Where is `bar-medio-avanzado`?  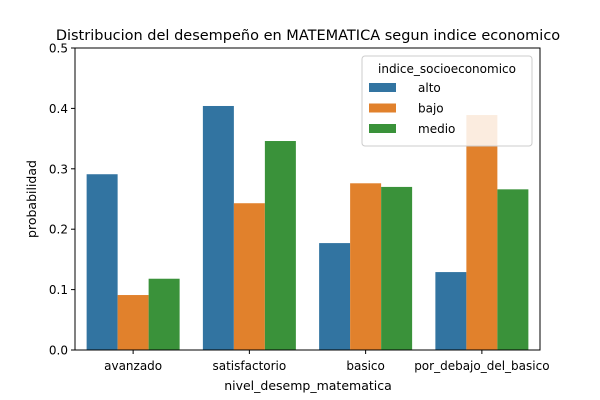 bar-medio-avanzado is located at coordinates (164, 314).